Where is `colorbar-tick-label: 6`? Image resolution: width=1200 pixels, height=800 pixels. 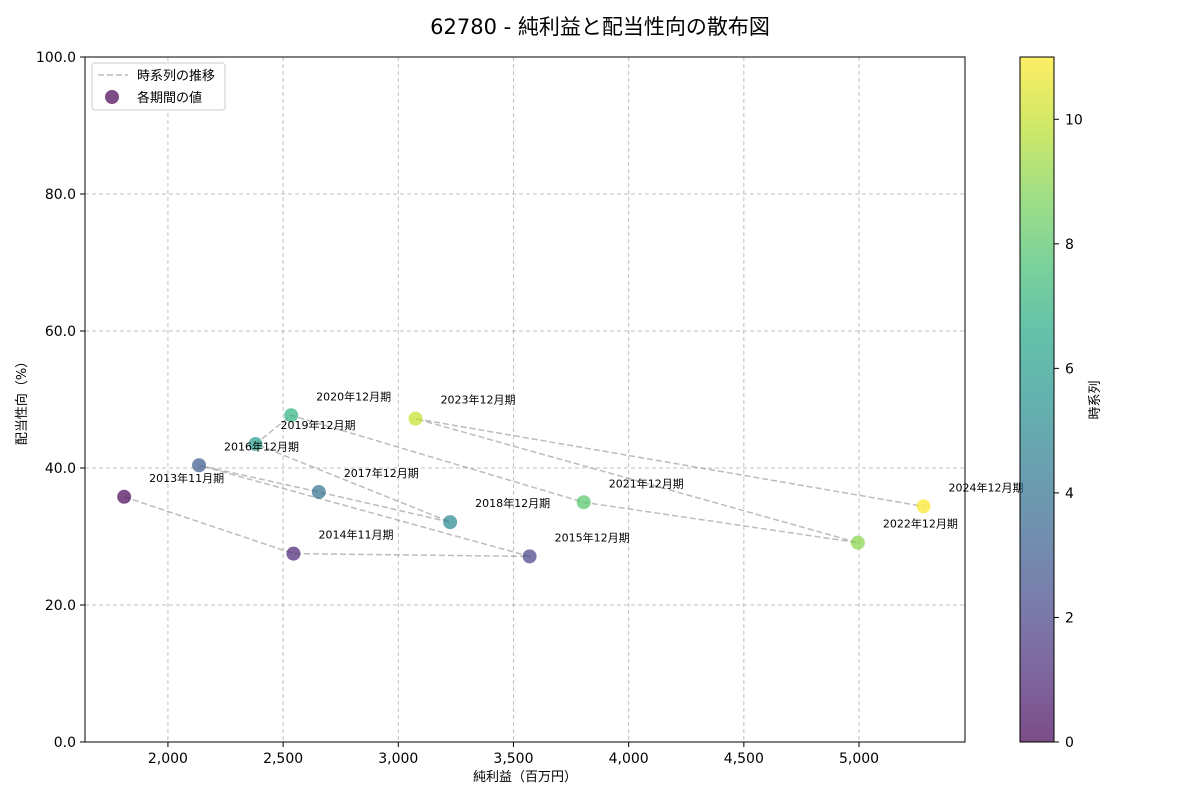
colorbar-tick-label: 6 is located at coordinates (1069, 369).